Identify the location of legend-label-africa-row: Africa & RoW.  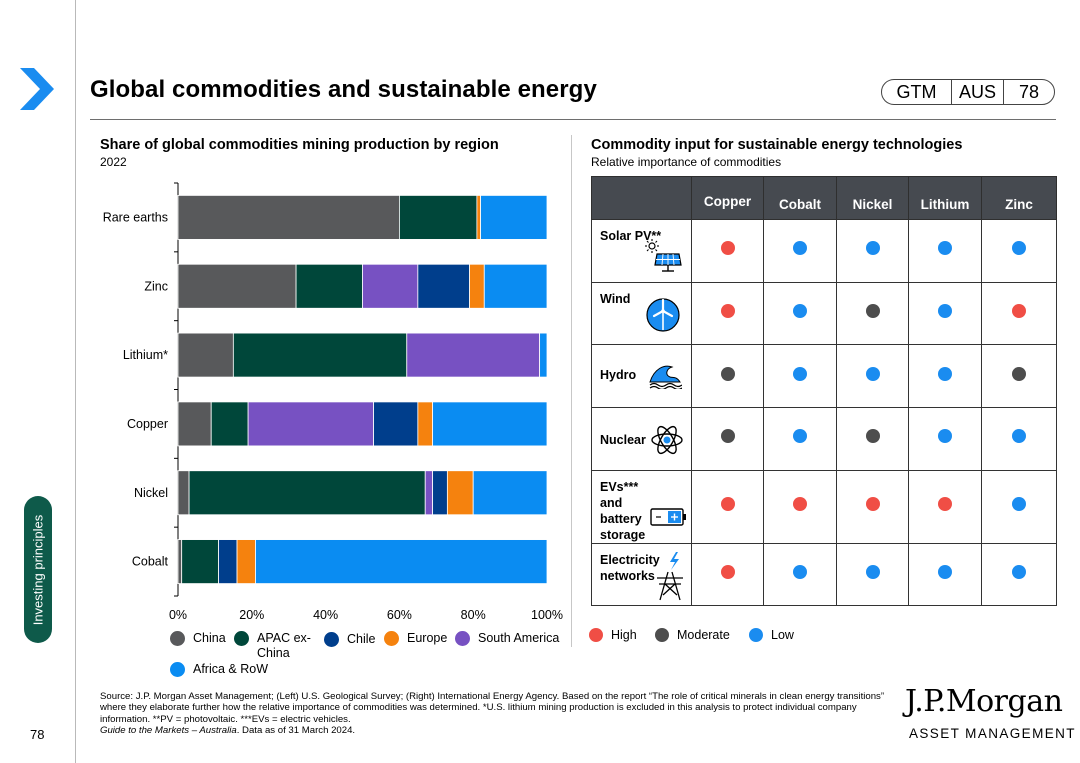
(231, 669).